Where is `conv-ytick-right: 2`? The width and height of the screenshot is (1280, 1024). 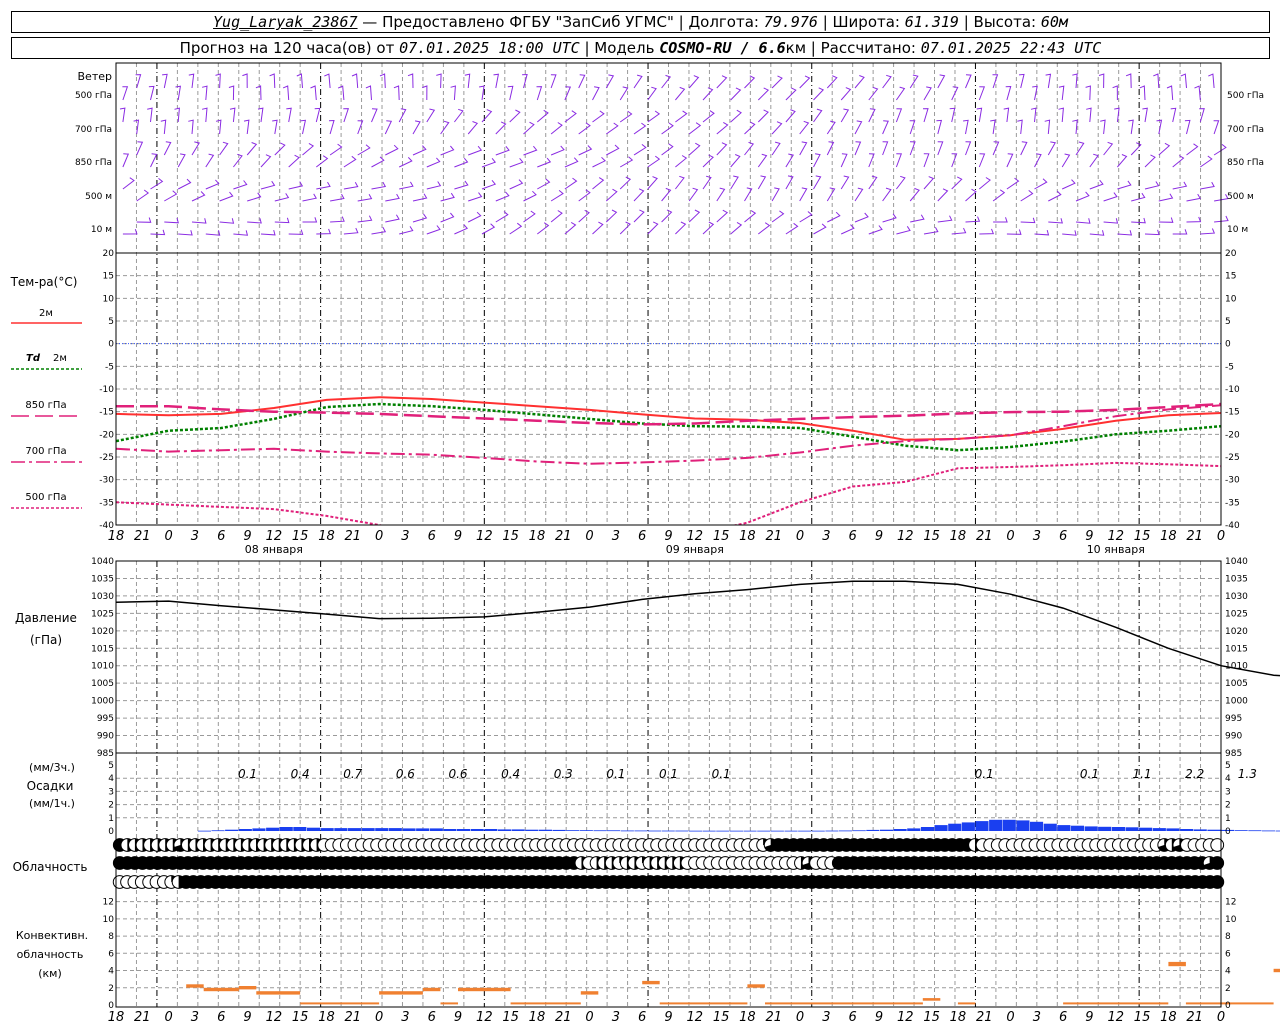
conv-ytick-right: 2 is located at coordinates (1228, 989).